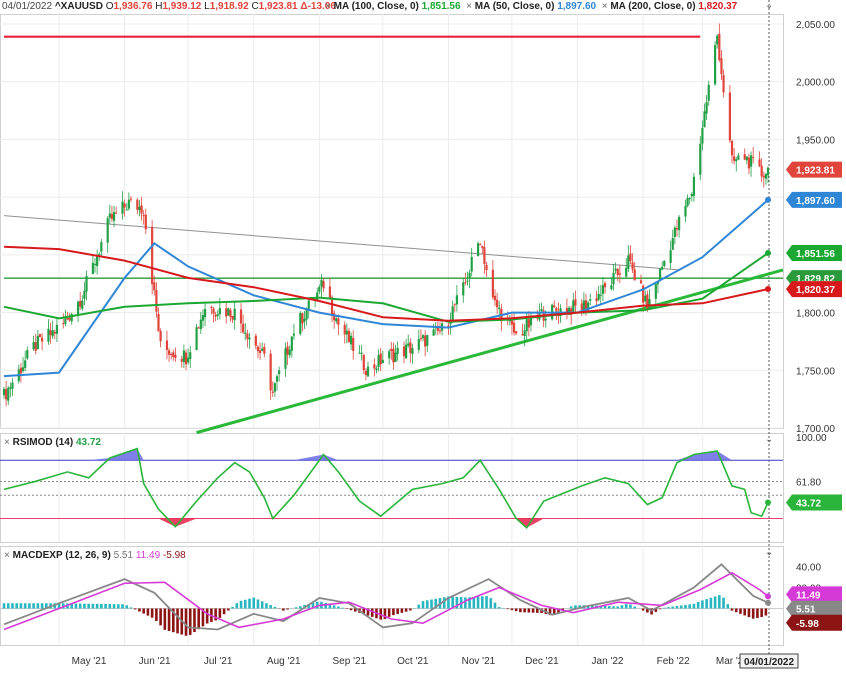  What do you see at coordinates (814, 622) in the screenshot?
I see `macd-hist-value-label-tag` at bounding box center [814, 622].